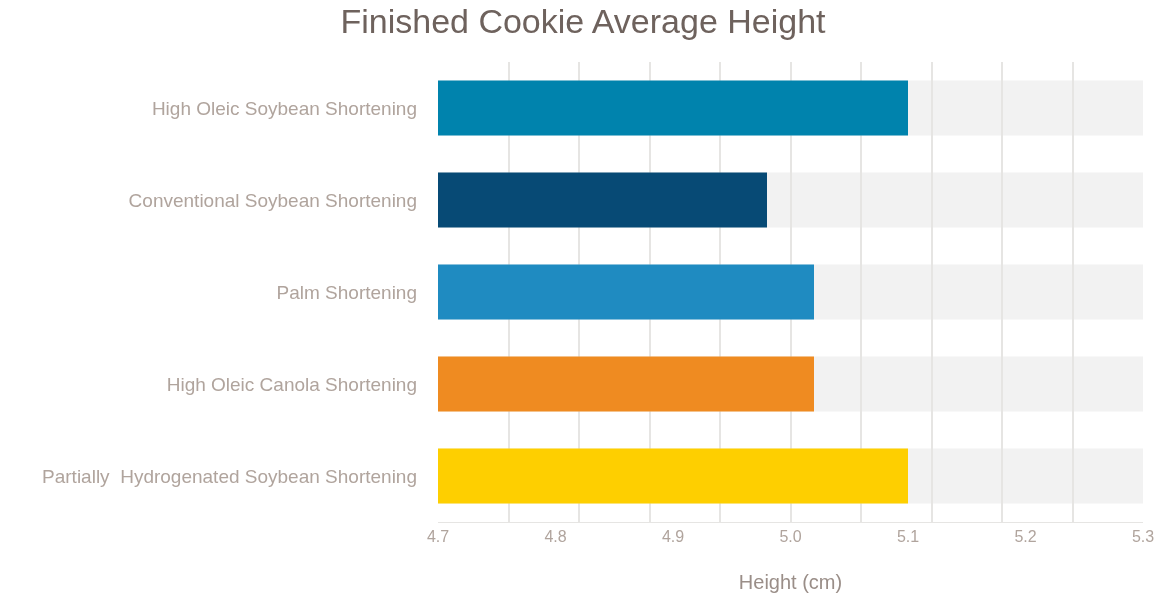  Describe the element at coordinates (1025, 537) in the screenshot. I see `x-tick-label: 5.2` at that location.